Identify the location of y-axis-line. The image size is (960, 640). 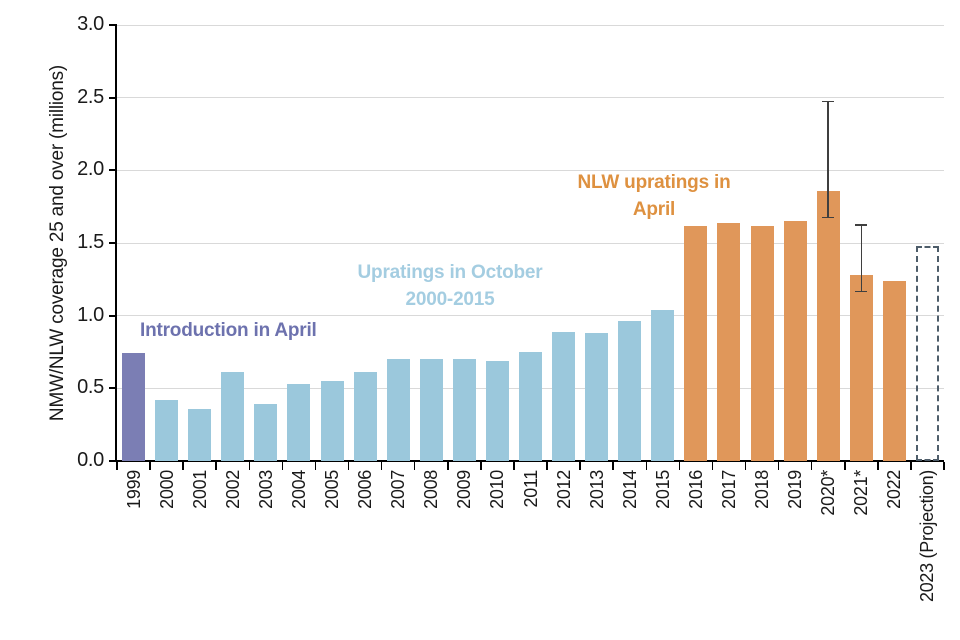
(116, 243).